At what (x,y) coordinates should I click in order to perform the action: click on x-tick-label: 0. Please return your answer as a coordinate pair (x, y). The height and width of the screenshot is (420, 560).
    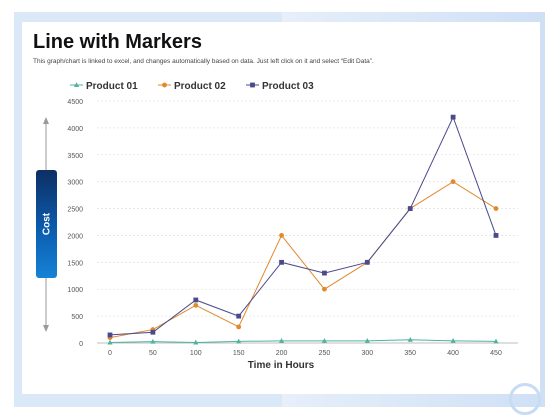
    Looking at the image, I should click on (110, 353).